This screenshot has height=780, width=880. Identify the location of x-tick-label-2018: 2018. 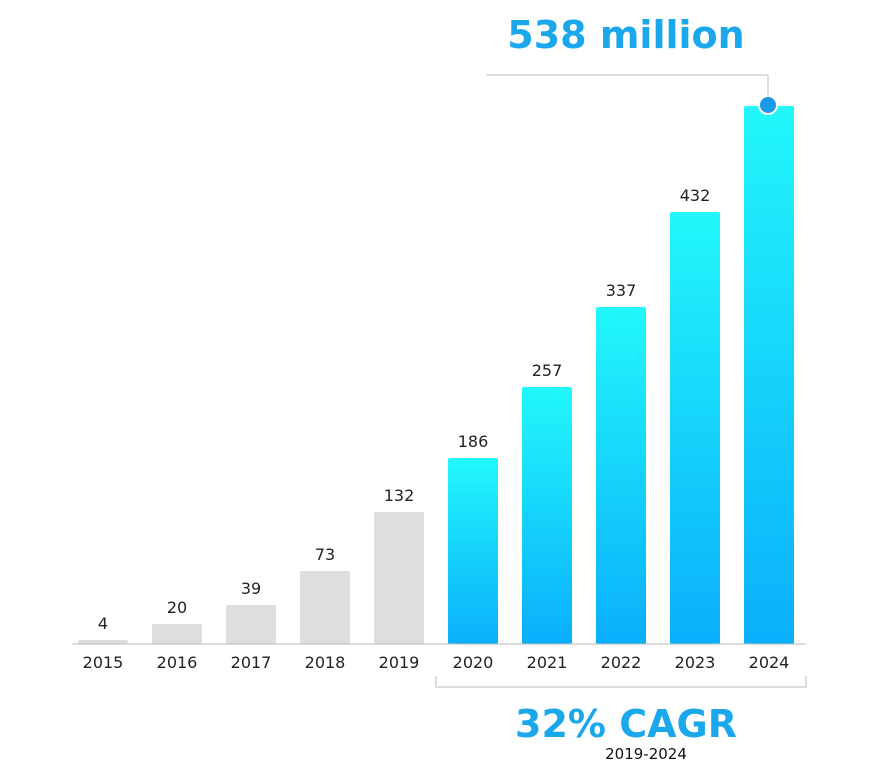
(325, 662).